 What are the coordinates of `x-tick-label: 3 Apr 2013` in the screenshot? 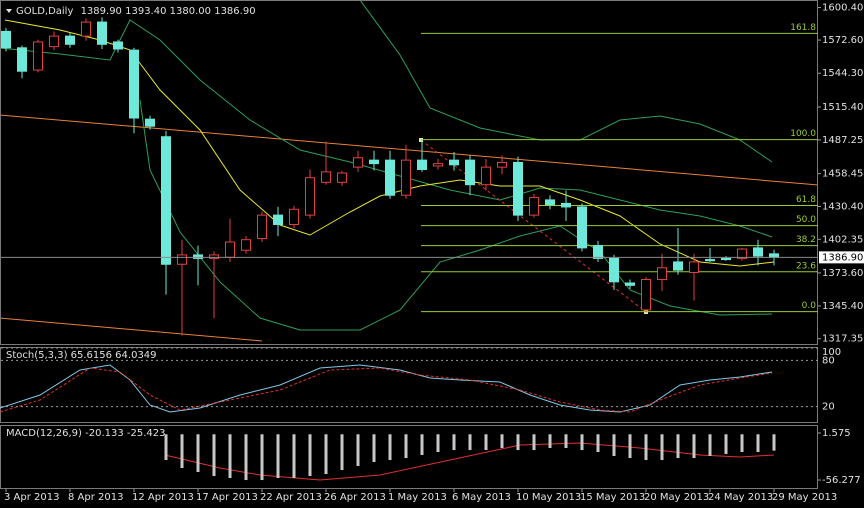 It's located at (31, 497).